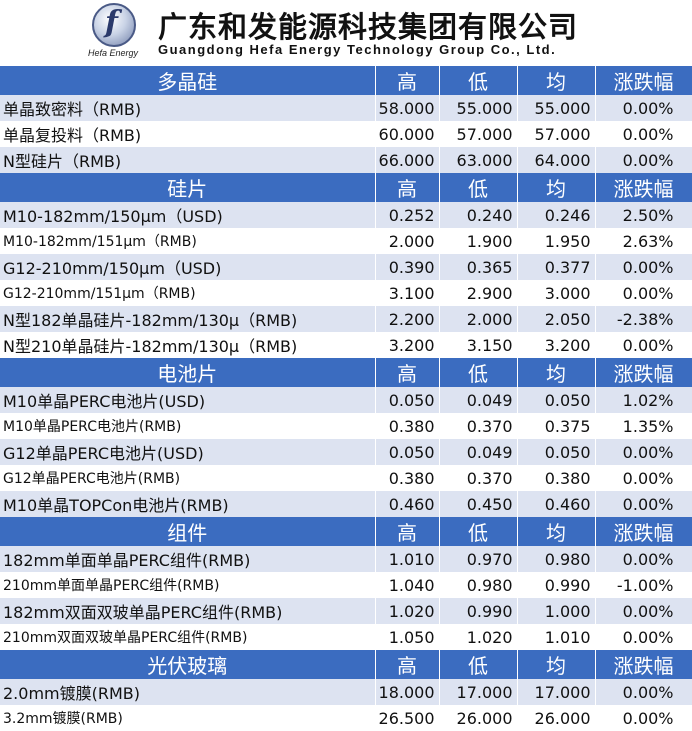 Image resolution: width=692 pixels, height=731 pixels. I want to click on price-avg: 0.990, so click(556, 585).